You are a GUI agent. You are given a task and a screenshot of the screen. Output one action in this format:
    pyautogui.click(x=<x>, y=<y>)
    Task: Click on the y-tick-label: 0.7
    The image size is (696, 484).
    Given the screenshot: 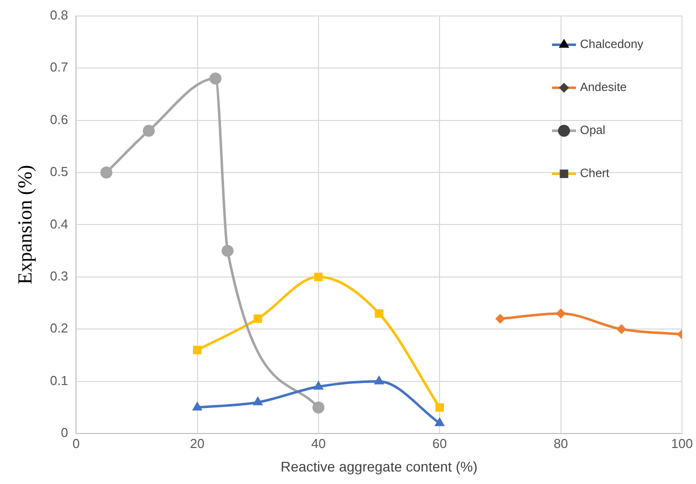 What is the action you would take?
    pyautogui.click(x=59, y=67)
    